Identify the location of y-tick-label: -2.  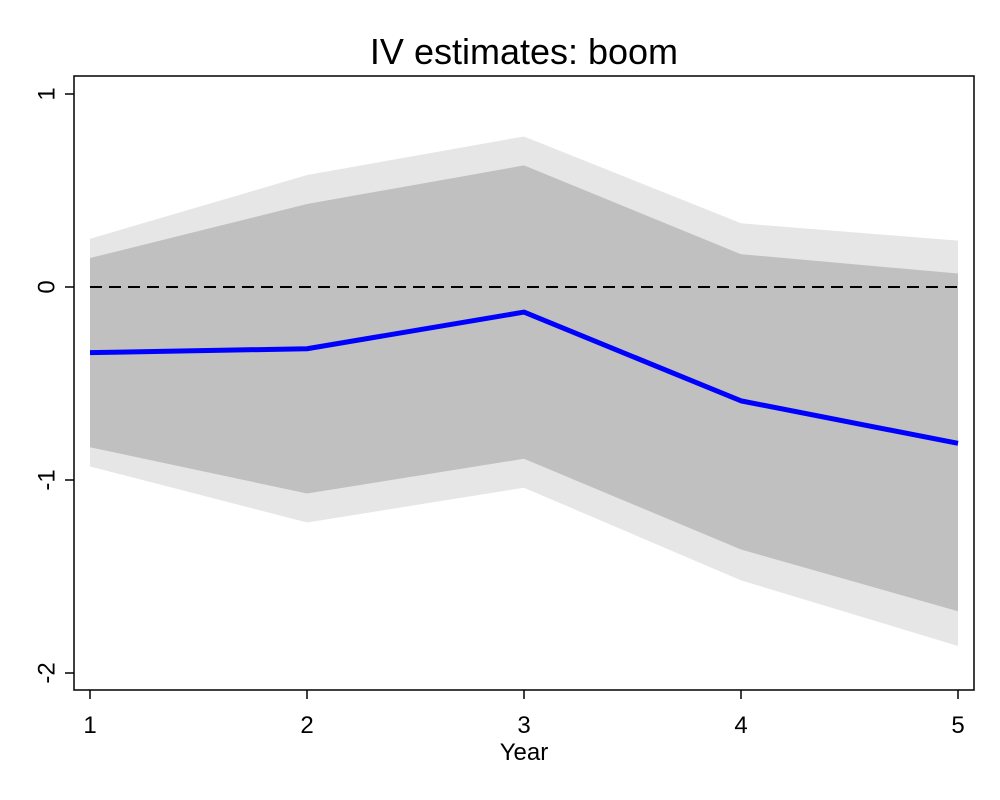
(46, 672).